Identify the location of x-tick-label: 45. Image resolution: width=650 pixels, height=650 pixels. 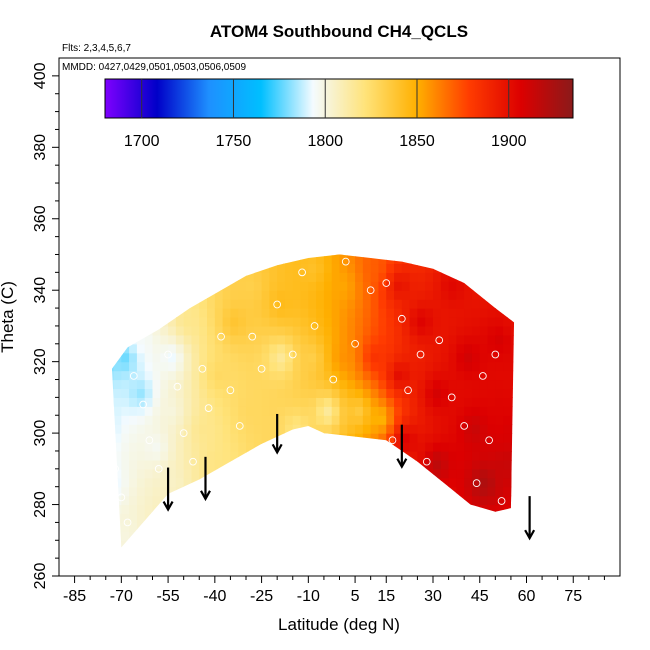
(480, 596).